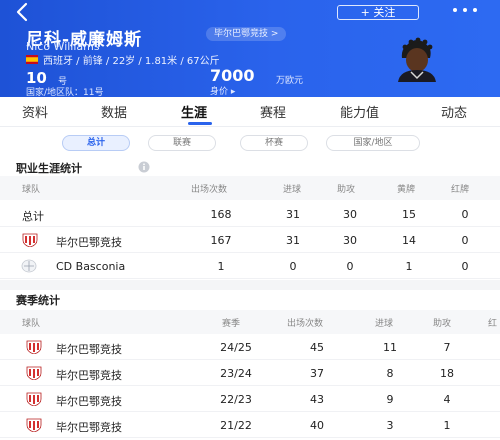  I want to click on tab-career: 生涯, so click(194, 113).